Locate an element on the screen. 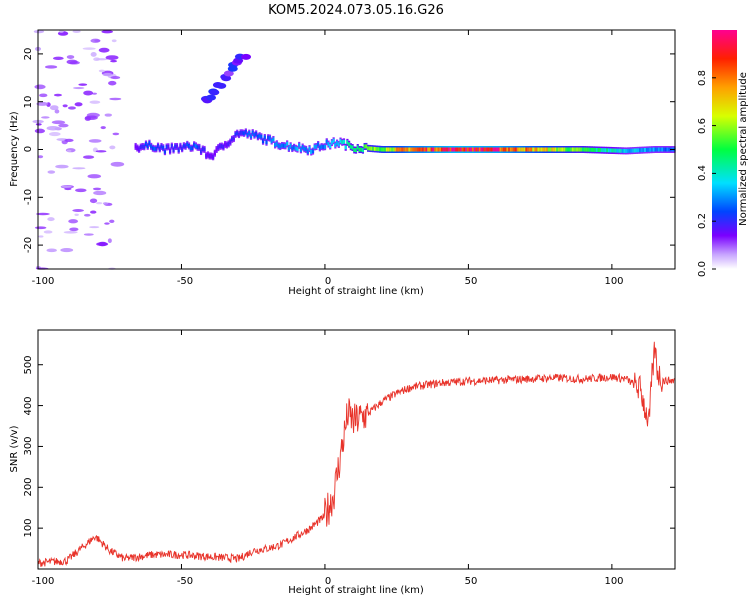  spectrogram-ytick-4: 20 is located at coordinates (28, 54).